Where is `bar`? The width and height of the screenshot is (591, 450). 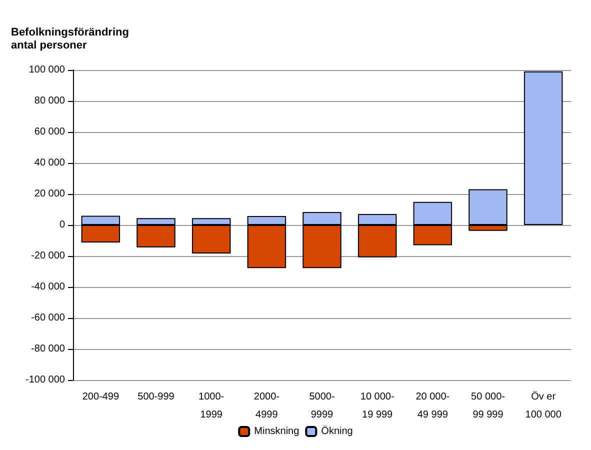 bar is located at coordinates (543, 148).